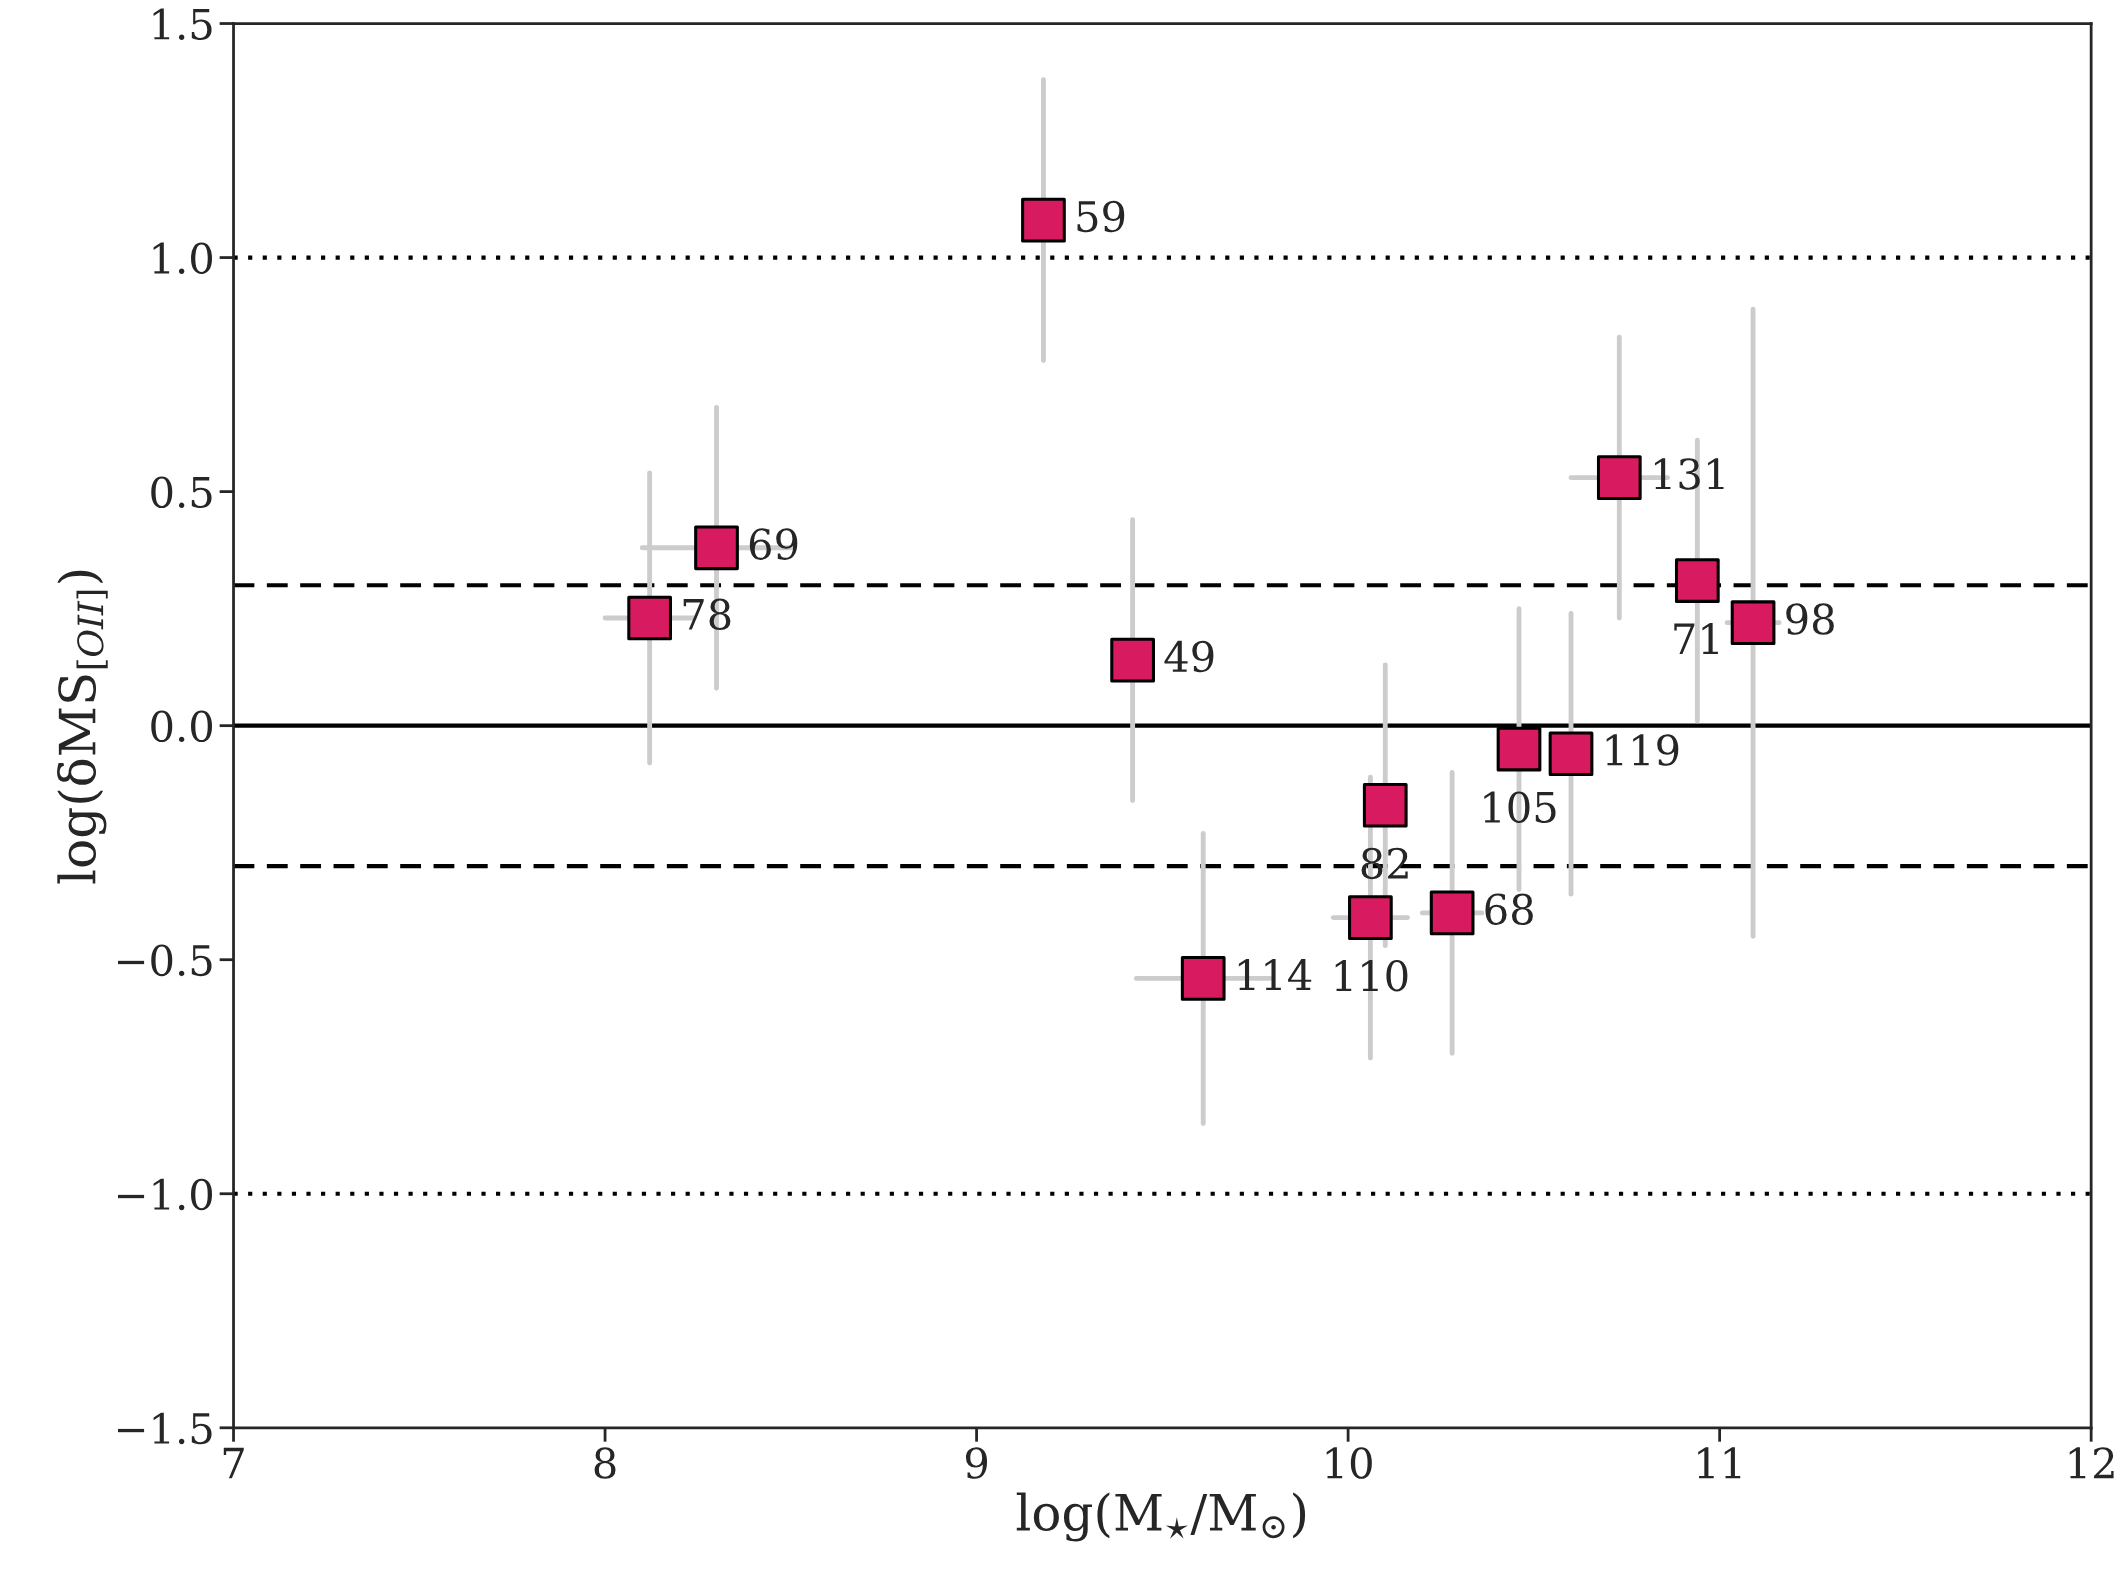 This screenshot has height=1569, width=2123. Describe the element at coordinates (1384, 863) in the screenshot. I see `annotation: 82` at that location.